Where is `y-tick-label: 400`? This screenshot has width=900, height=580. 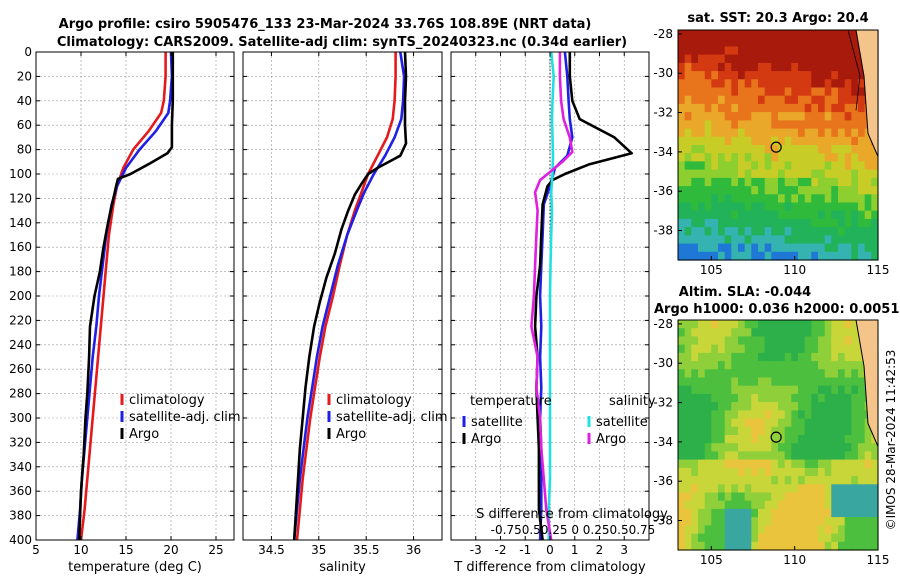
y-tick-label: 400 is located at coordinates (20, 540).